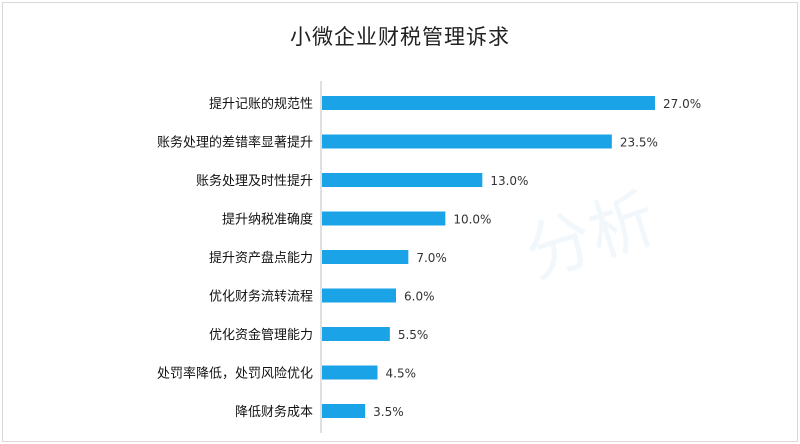 The height and width of the screenshot is (444, 800). I want to click on category-label: 降低财务成本, so click(274, 412).